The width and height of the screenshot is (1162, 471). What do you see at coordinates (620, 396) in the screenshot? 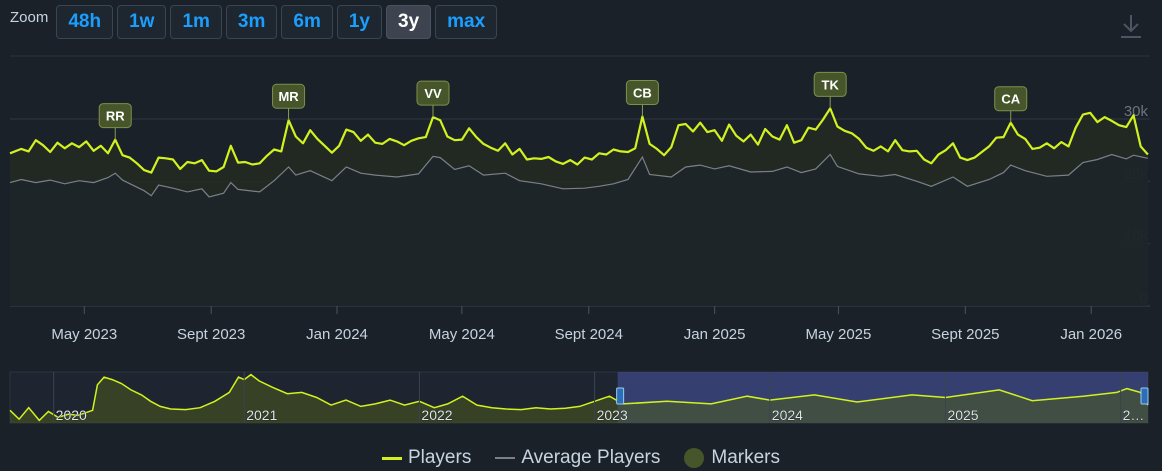
I see `navigator-handle-left` at bounding box center [620, 396].